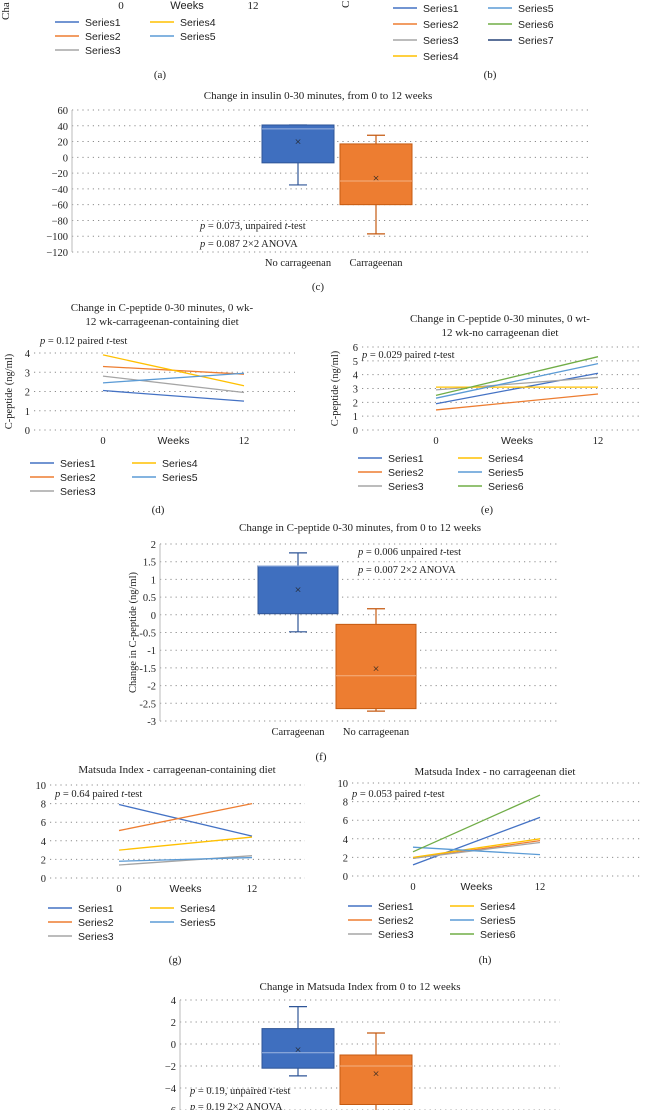  I want to click on box-series-2: ×, so click(376, 1071).